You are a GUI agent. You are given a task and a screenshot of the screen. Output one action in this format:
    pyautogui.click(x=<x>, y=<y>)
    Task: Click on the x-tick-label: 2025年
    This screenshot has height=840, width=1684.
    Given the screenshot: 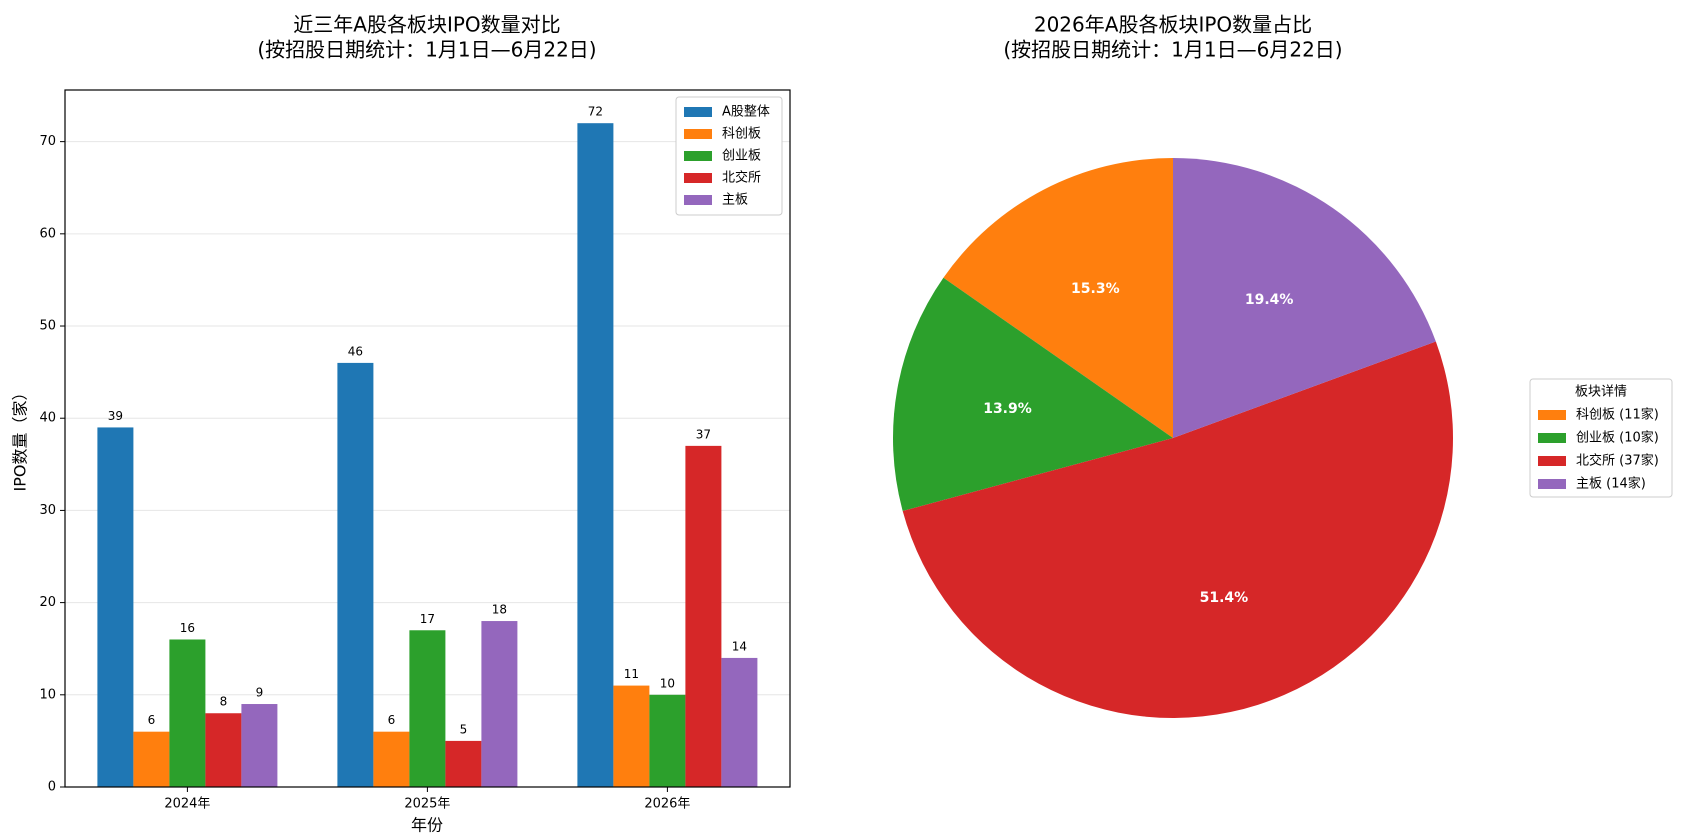 What is the action you would take?
    pyautogui.click(x=427, y=804)
    